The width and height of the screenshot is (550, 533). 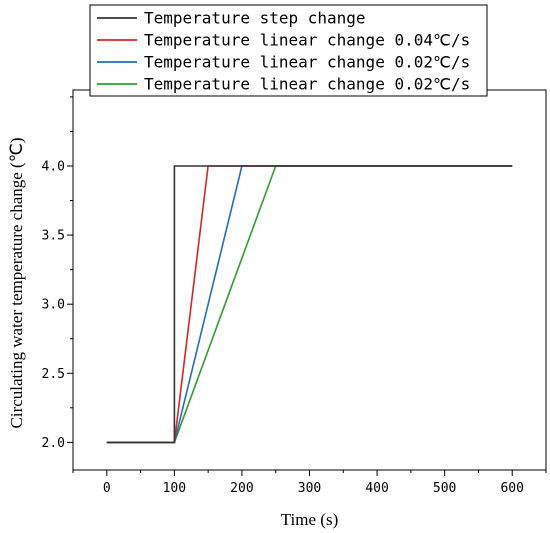 What do you see at coordinates (53, 443) in the screenshot?
I see `y-tick-label: 2.0` at bounding box center [53, 443].